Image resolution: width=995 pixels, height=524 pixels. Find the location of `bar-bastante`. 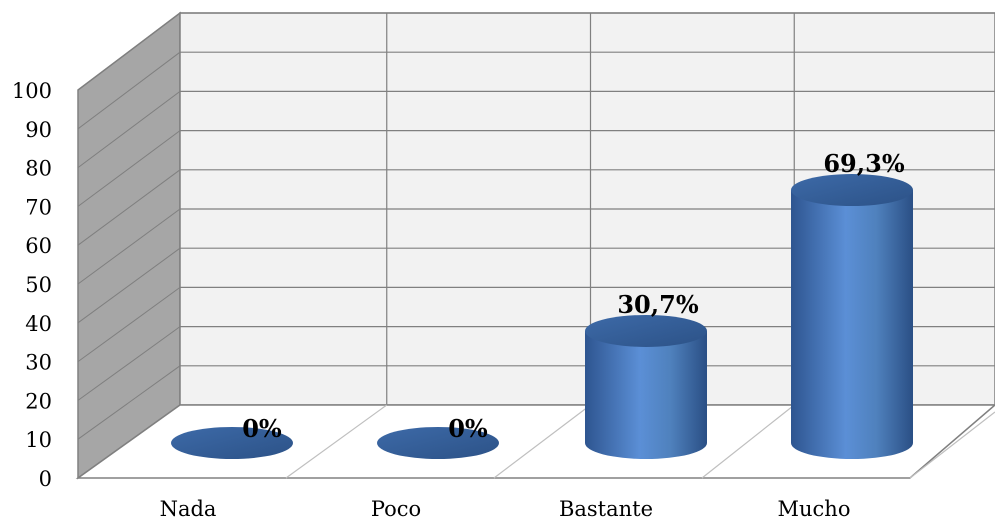

bar-bastante is located at coordinates (646, 386).